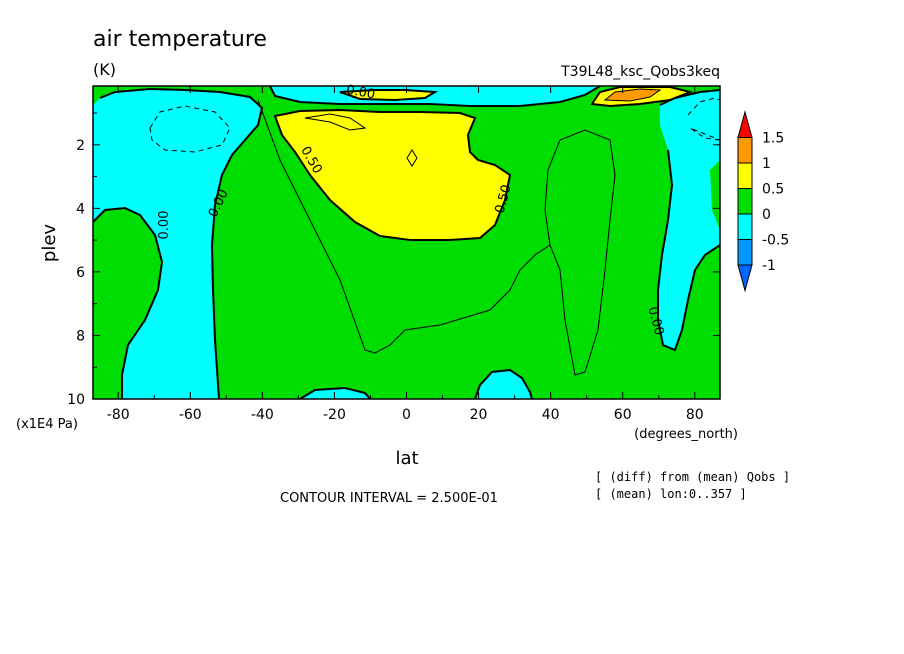 The image size is (904, 654). What do you see at coordinates (389, 498) in the screenshot?
I see `contour-interval: CONTOUR INTERVAL = 2.500E-01` at bounding box center [389, 498].